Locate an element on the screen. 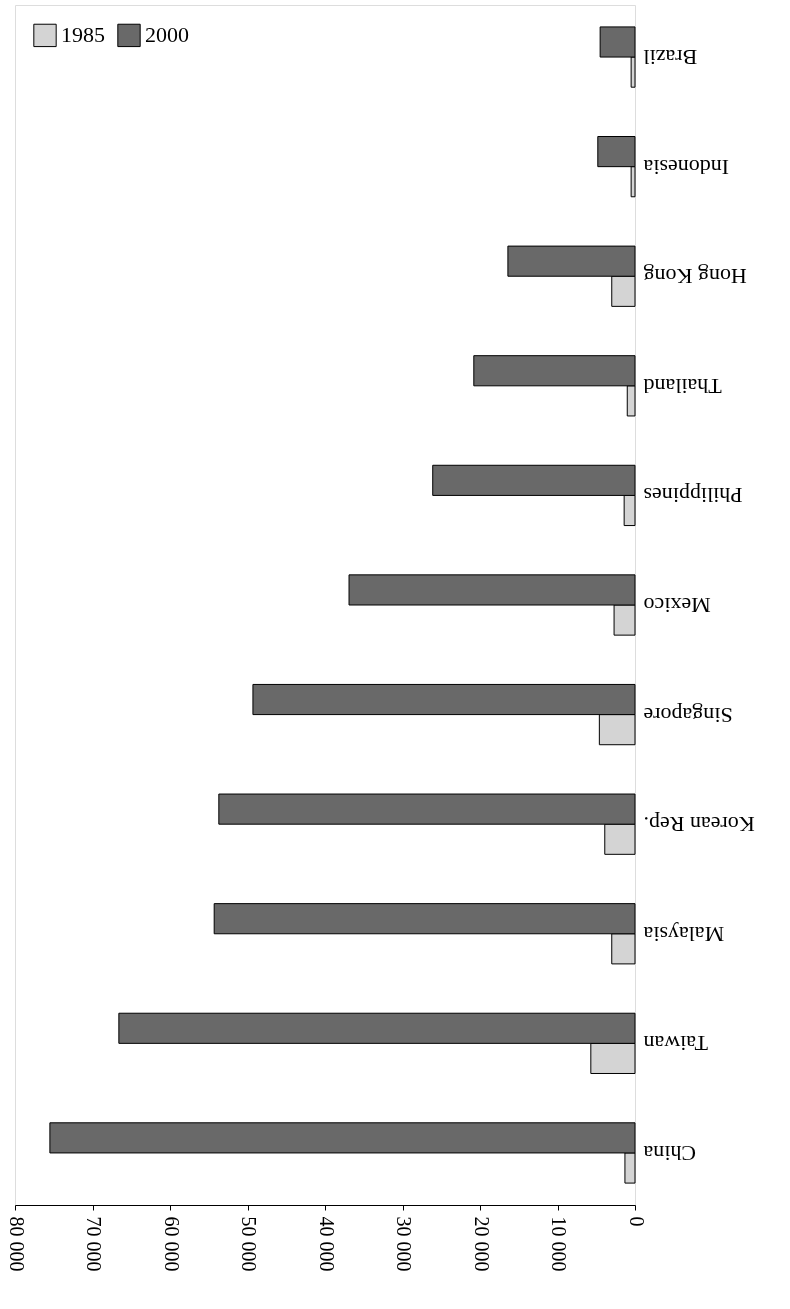  x-tick-label: 20 000 is located at coordinates (481, 1244).